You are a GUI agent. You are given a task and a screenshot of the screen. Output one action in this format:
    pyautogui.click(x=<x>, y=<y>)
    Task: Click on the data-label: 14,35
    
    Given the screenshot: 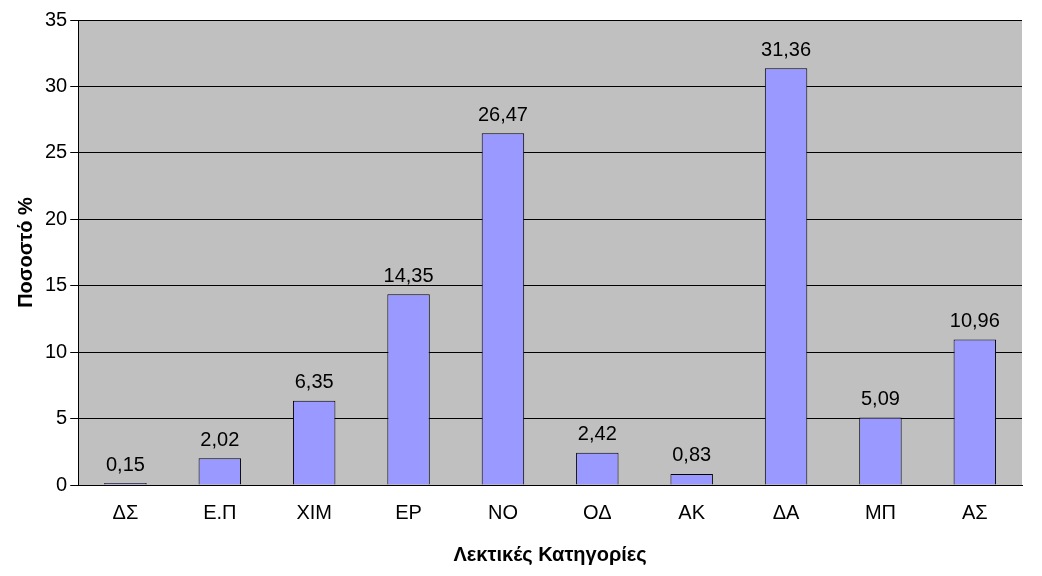 What is the action you would take?
    pyautogui.click(x=408, y=274)
    